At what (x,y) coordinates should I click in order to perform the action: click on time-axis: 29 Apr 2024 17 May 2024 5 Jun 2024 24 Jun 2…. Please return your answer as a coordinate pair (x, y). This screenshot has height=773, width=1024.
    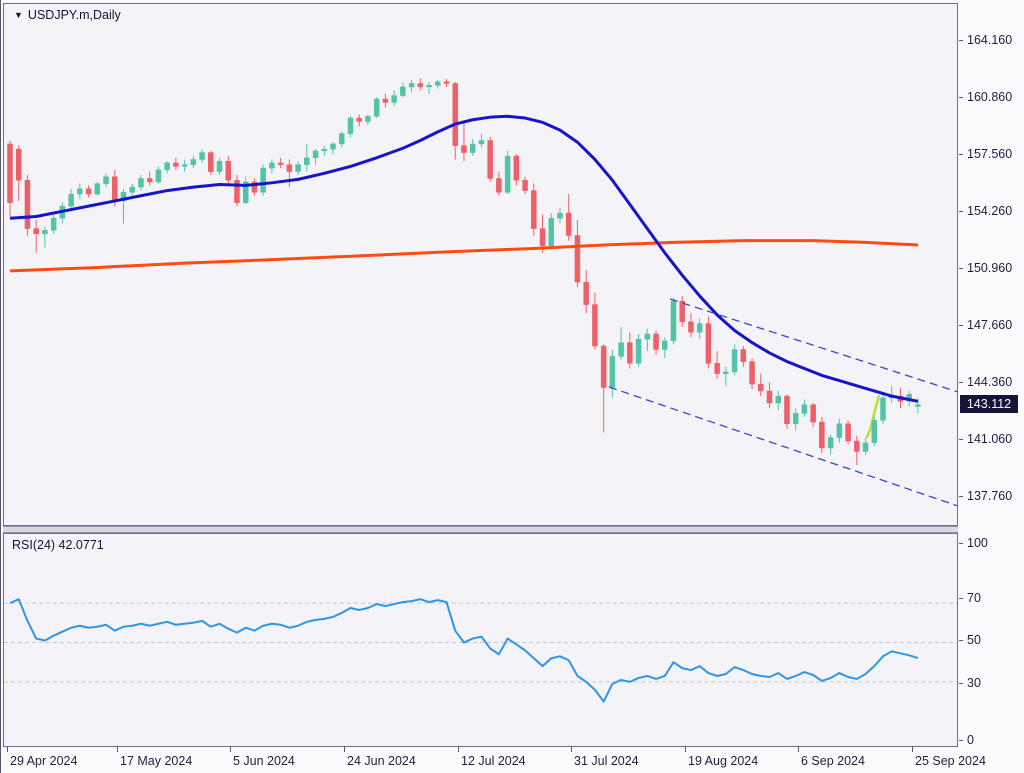
    Looking at the image, I should click on (512, 760).